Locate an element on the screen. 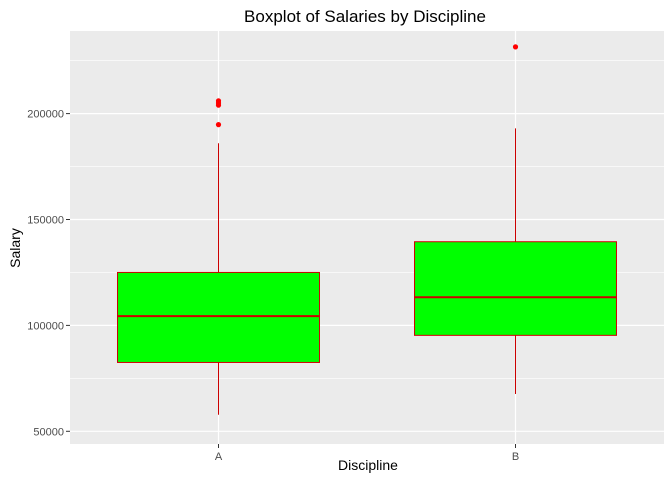 This screenshot has height=480, width=672. y-tick-label: 50000 is located at coordinates (48, 432).